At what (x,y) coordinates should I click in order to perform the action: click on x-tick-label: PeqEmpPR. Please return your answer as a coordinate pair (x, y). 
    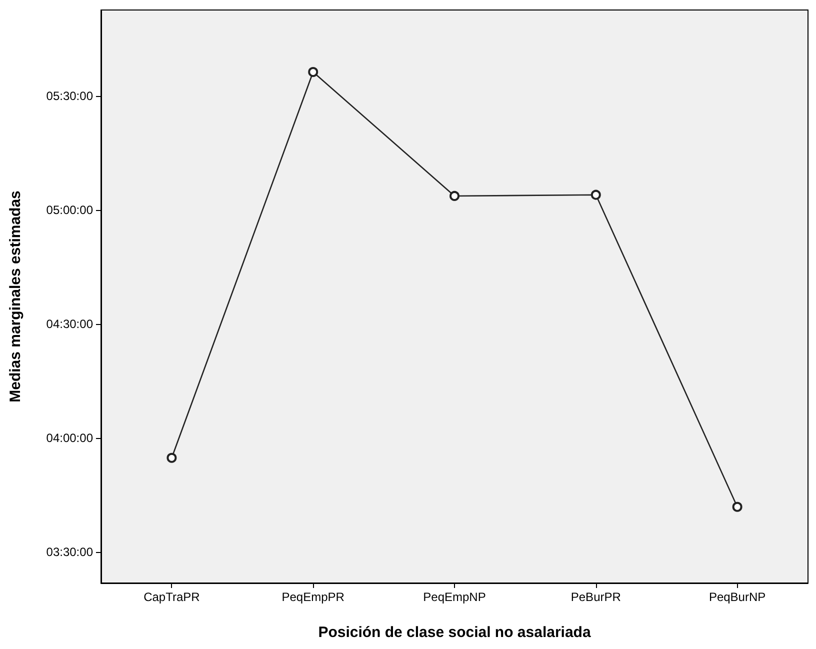
    Looking at the image, I should click on (313, 597).